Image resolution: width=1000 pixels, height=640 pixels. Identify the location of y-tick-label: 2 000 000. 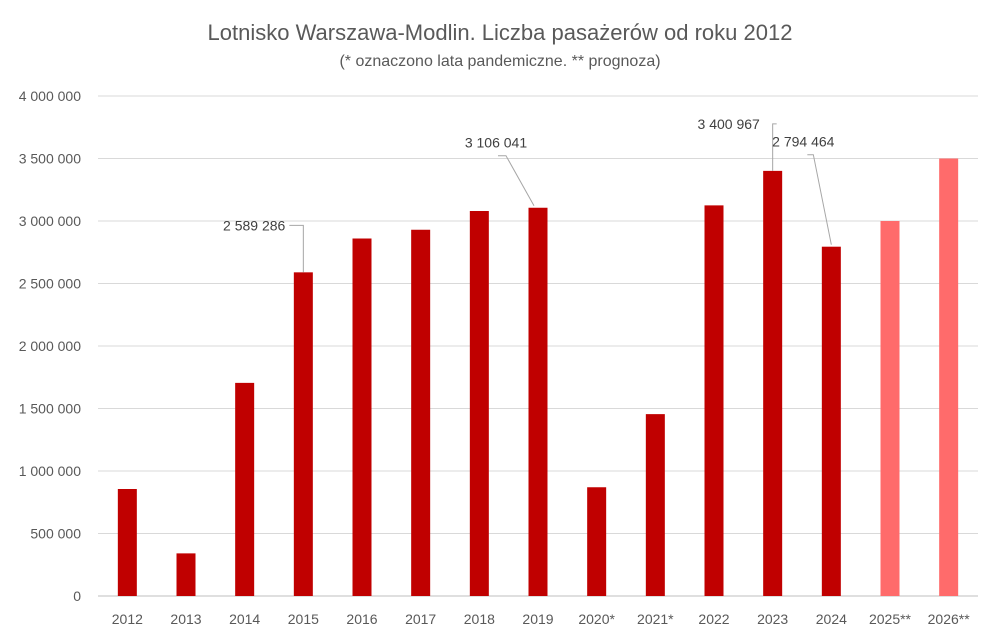
(50, 346).